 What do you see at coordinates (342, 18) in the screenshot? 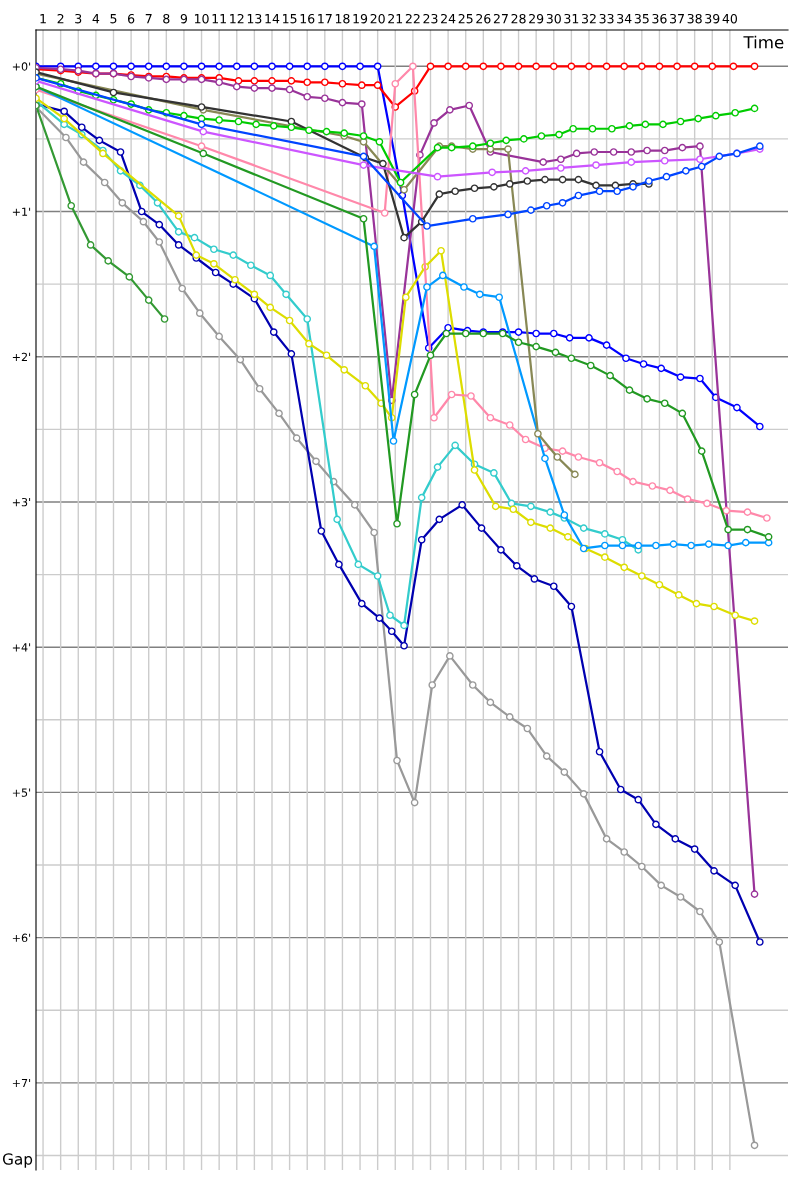
I see `x-tick-label: 18` at bounding box center [342, 18].